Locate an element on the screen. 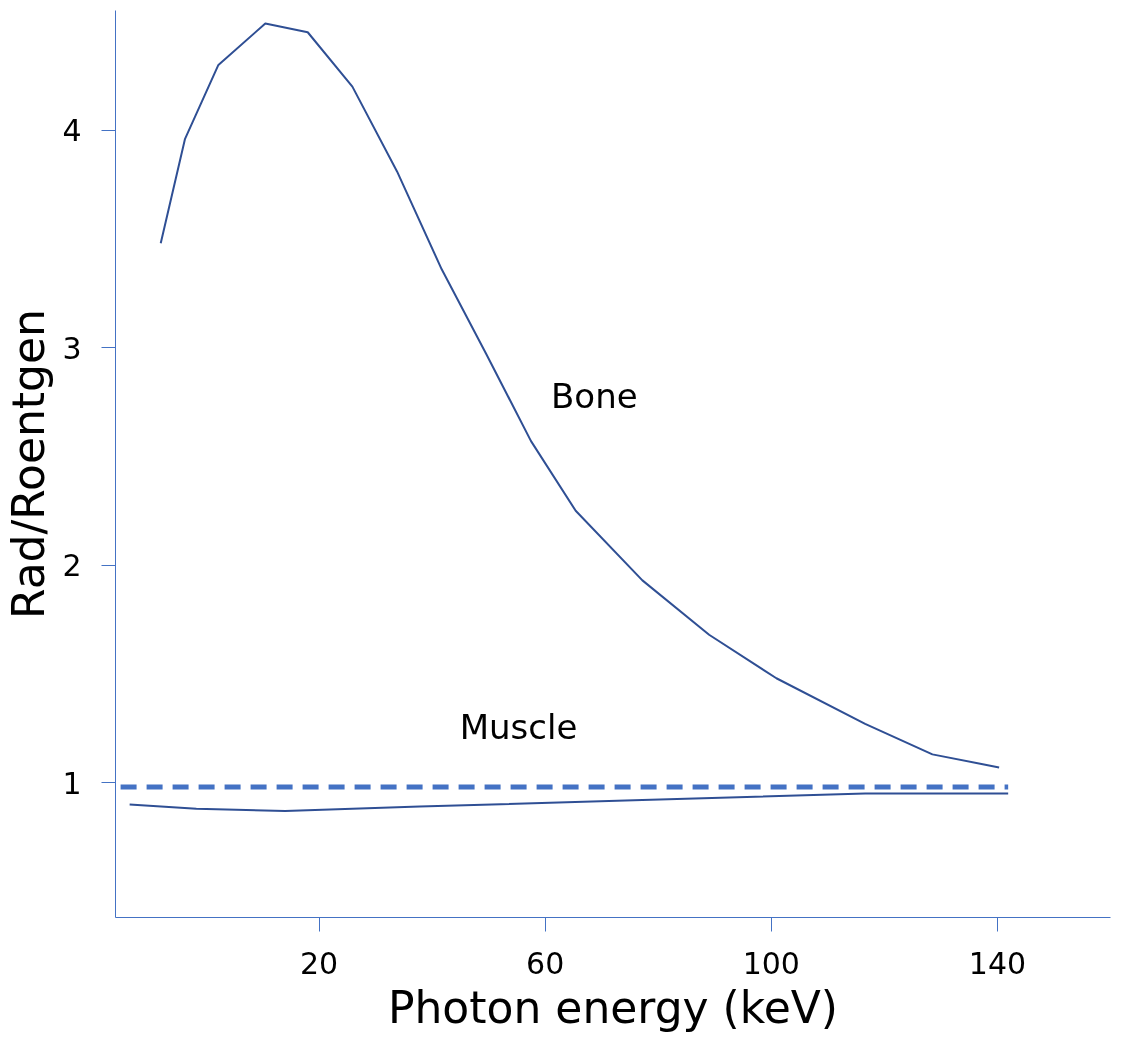 The image size is (1127, 1041). x-tick-label: 20 is located at coordinates (319, 963).